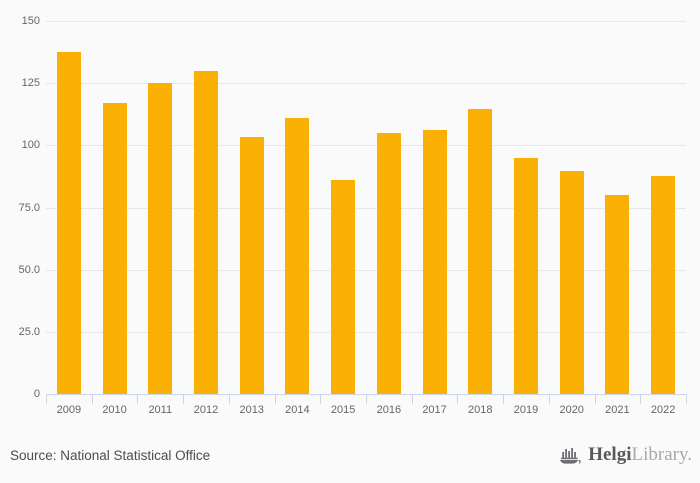 The image size is (700, 483). Describe the element at coordinates (114, 248) in the screenshot. I see `bar-2010` at that location.